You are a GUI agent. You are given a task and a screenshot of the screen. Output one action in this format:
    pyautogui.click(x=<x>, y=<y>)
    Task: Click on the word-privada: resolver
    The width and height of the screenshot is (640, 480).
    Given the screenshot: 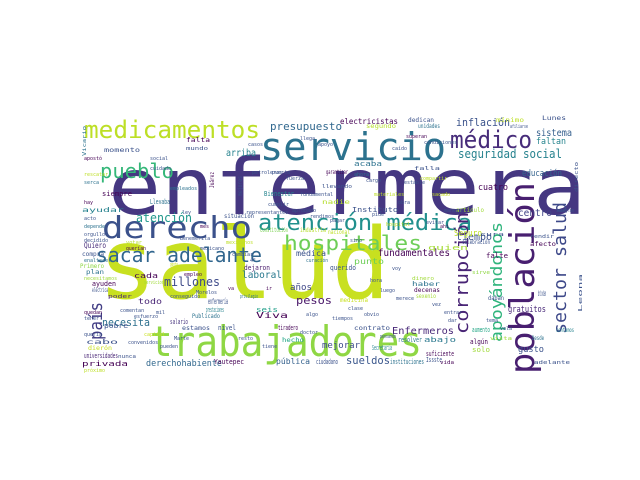 What is the action you would take?
    pyautogui.click(x=410, y=340)
    